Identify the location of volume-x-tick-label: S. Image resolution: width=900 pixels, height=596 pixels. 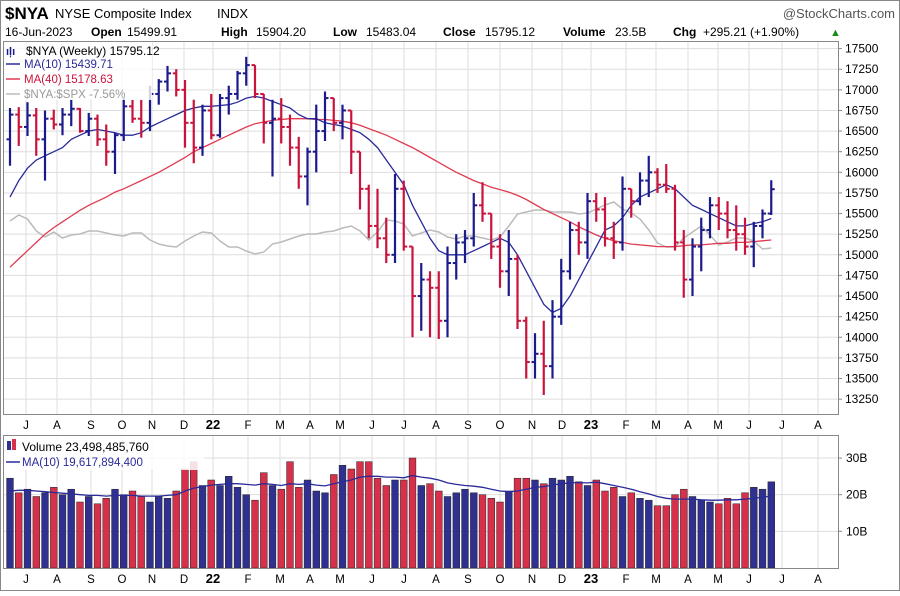
(468, 580).